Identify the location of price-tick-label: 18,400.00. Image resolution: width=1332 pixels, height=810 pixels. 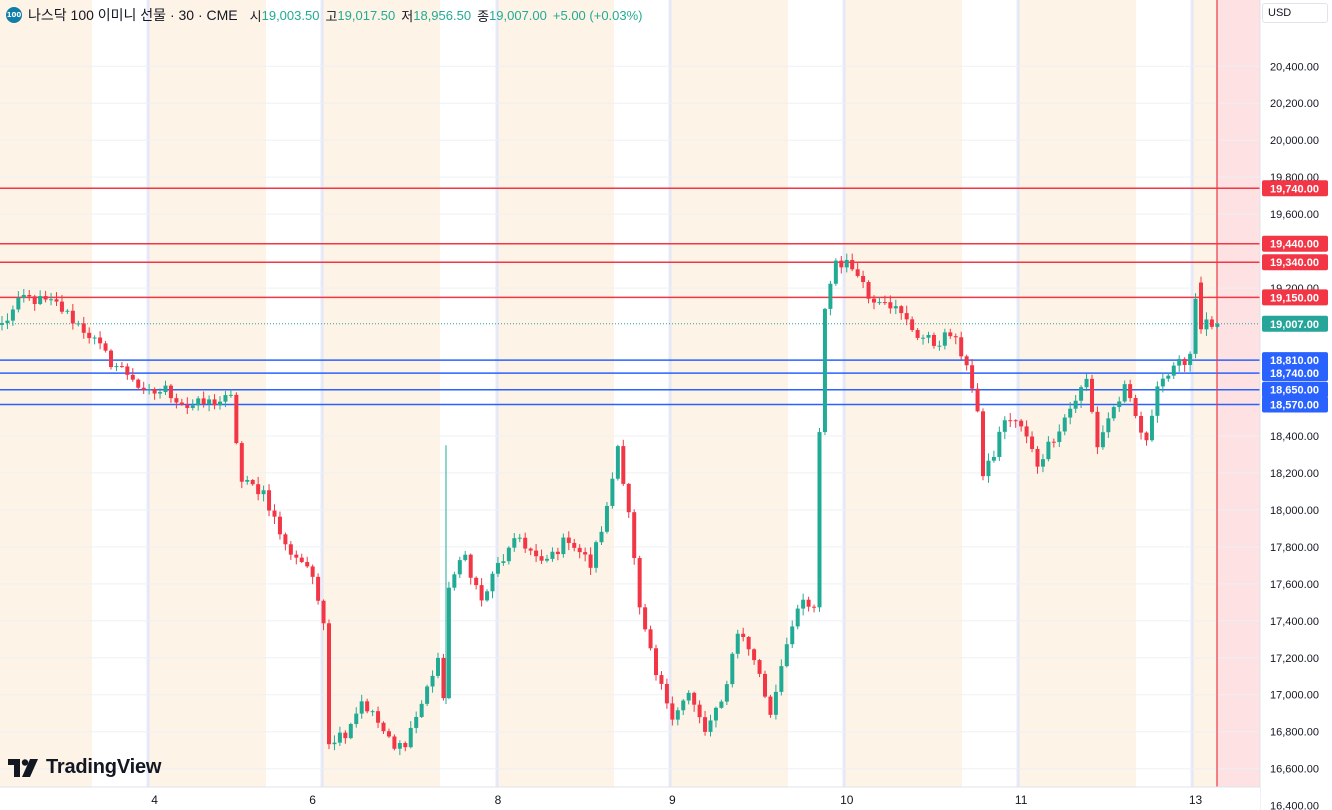
(1294, 437).